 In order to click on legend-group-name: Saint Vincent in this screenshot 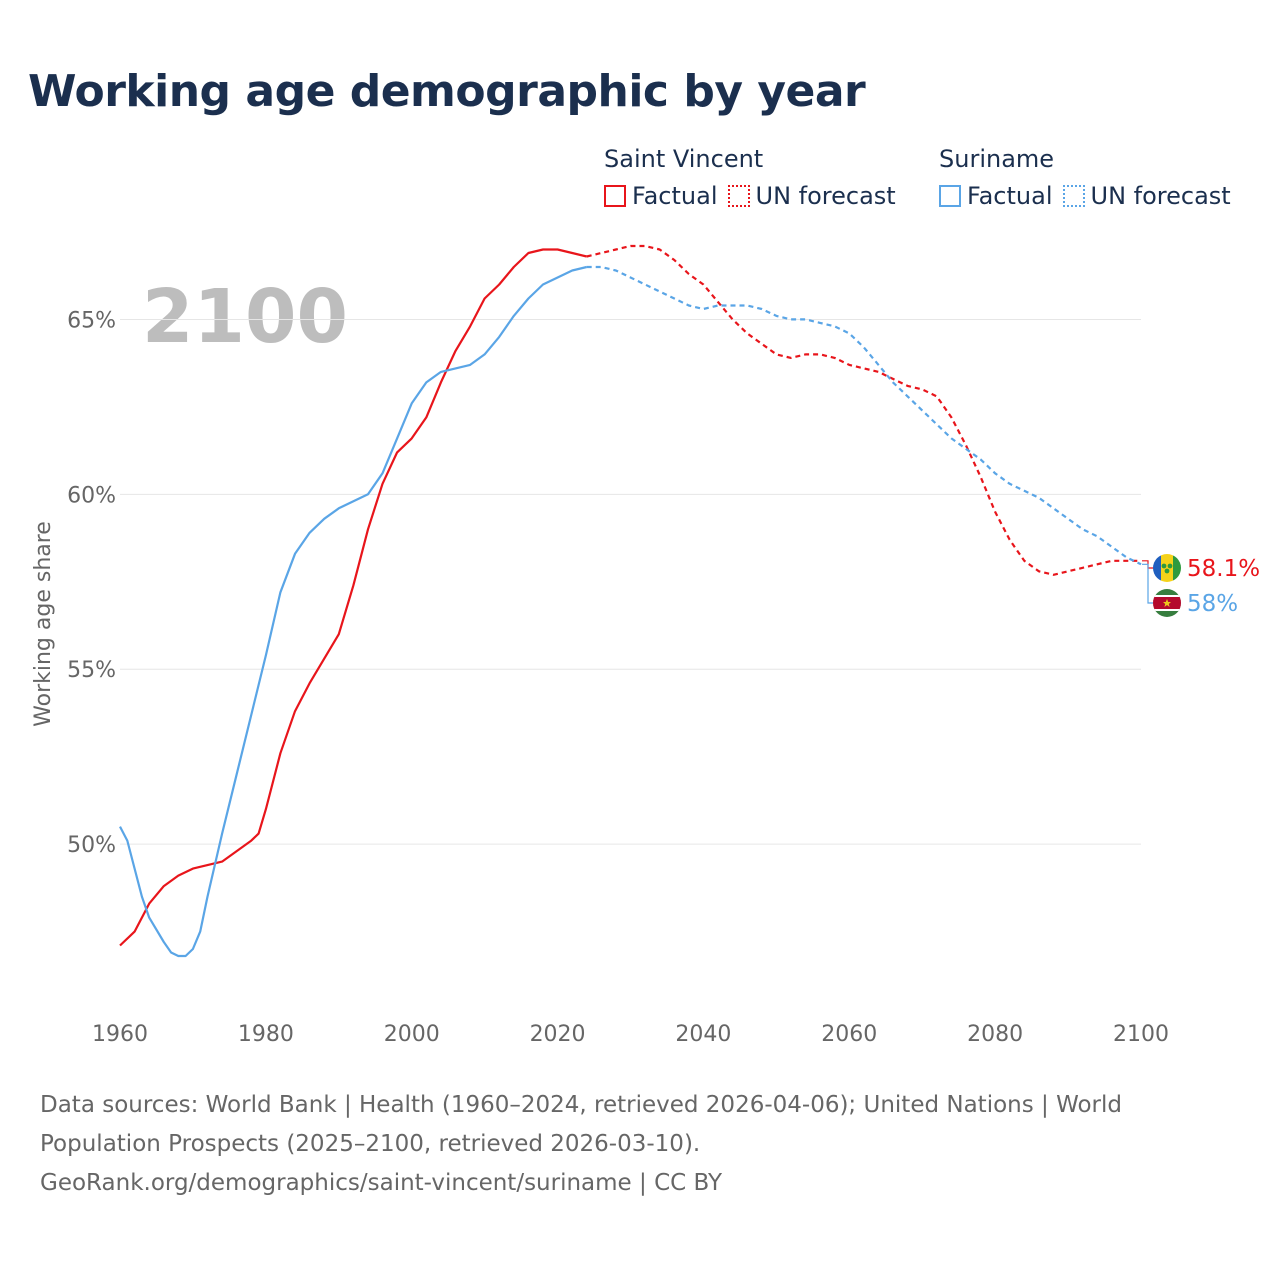, I will do `click(684, 159)`.